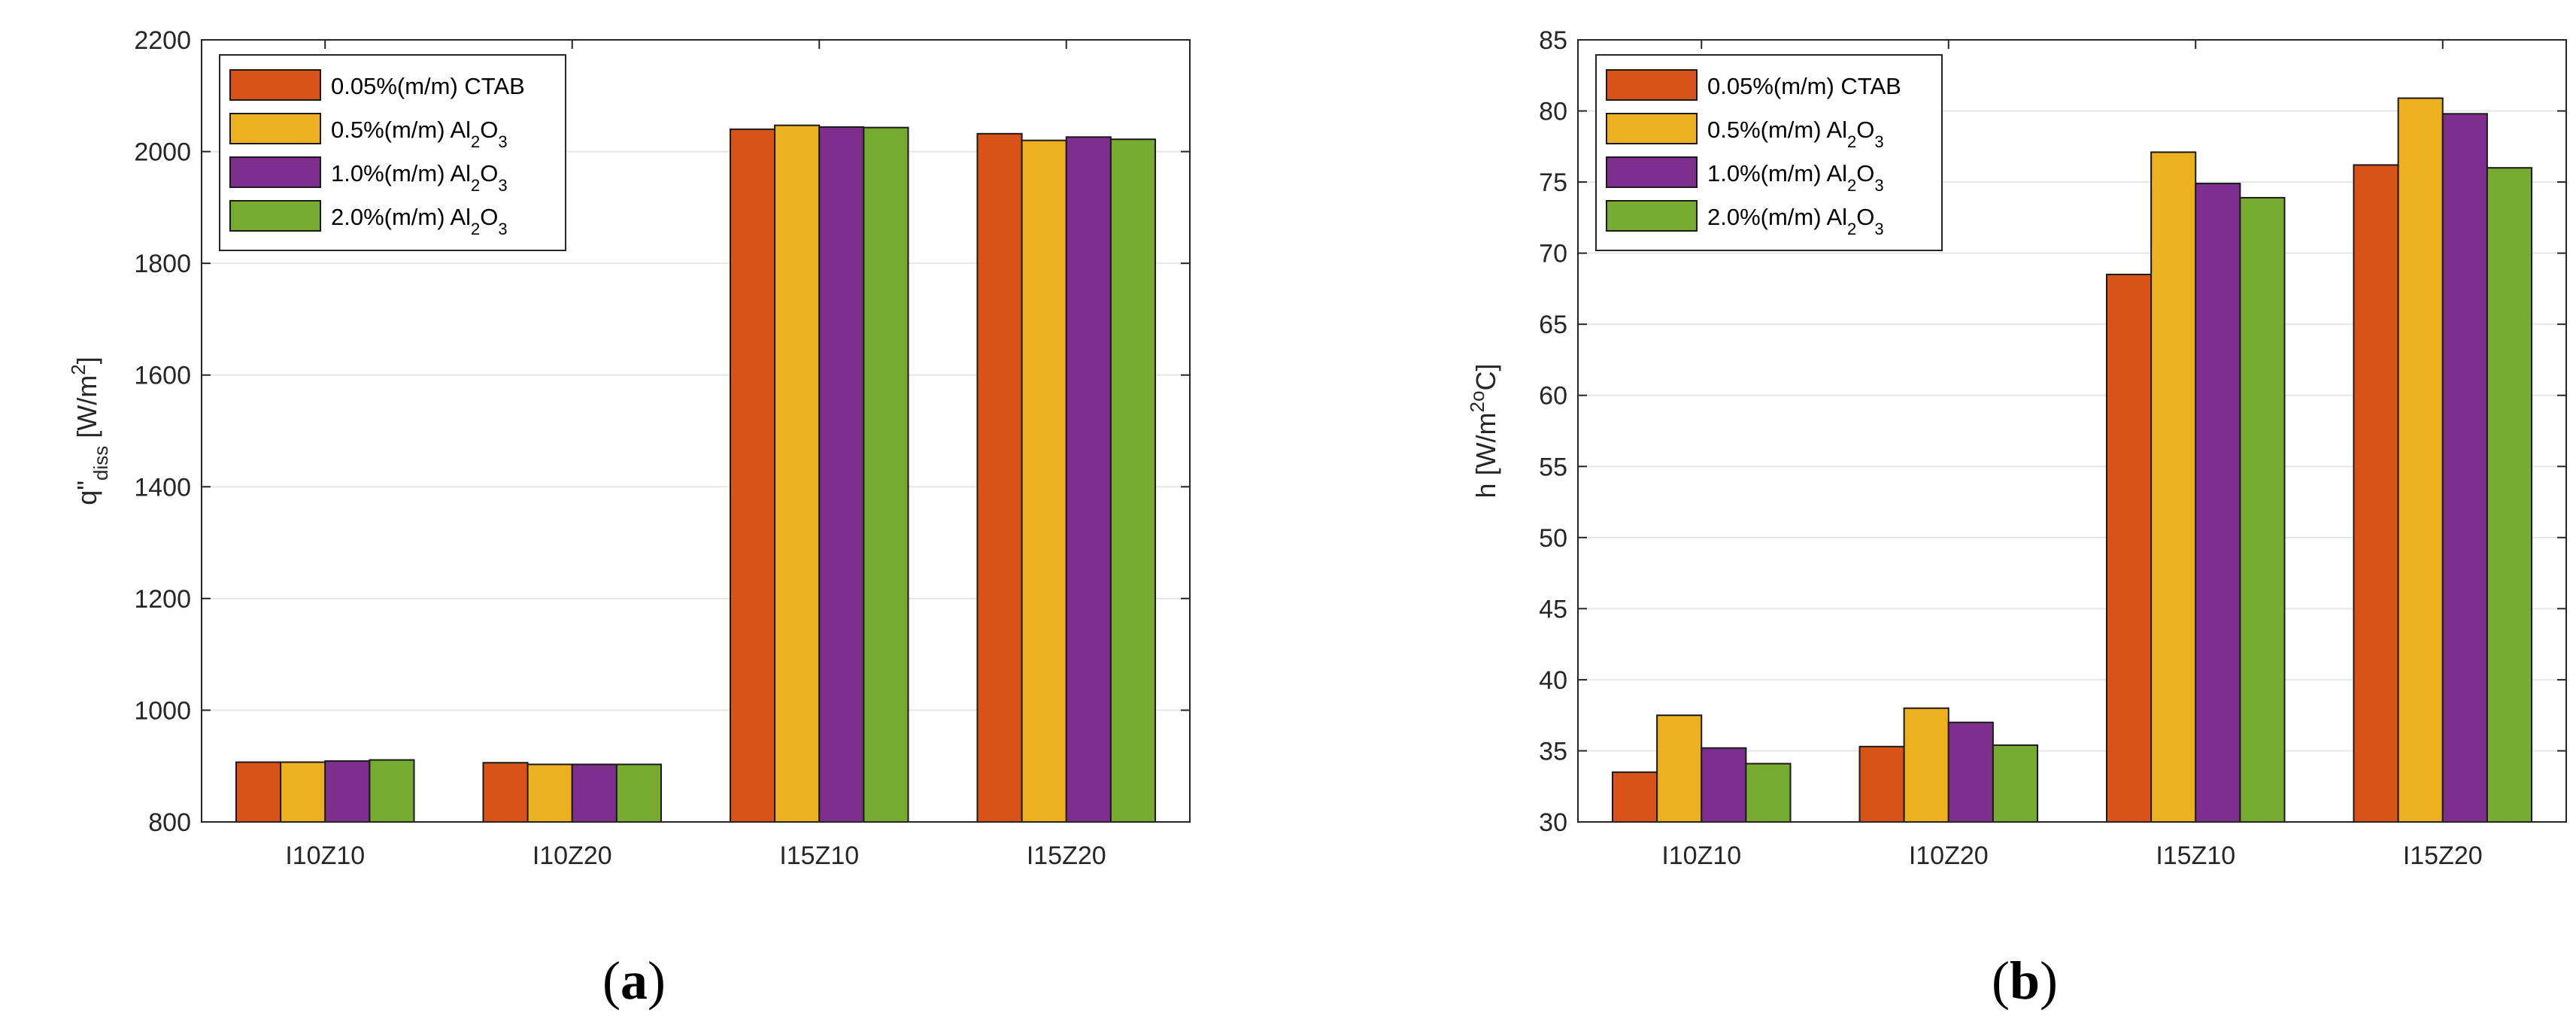  I want to click on y-tick-label: 800, so click(169, 823).